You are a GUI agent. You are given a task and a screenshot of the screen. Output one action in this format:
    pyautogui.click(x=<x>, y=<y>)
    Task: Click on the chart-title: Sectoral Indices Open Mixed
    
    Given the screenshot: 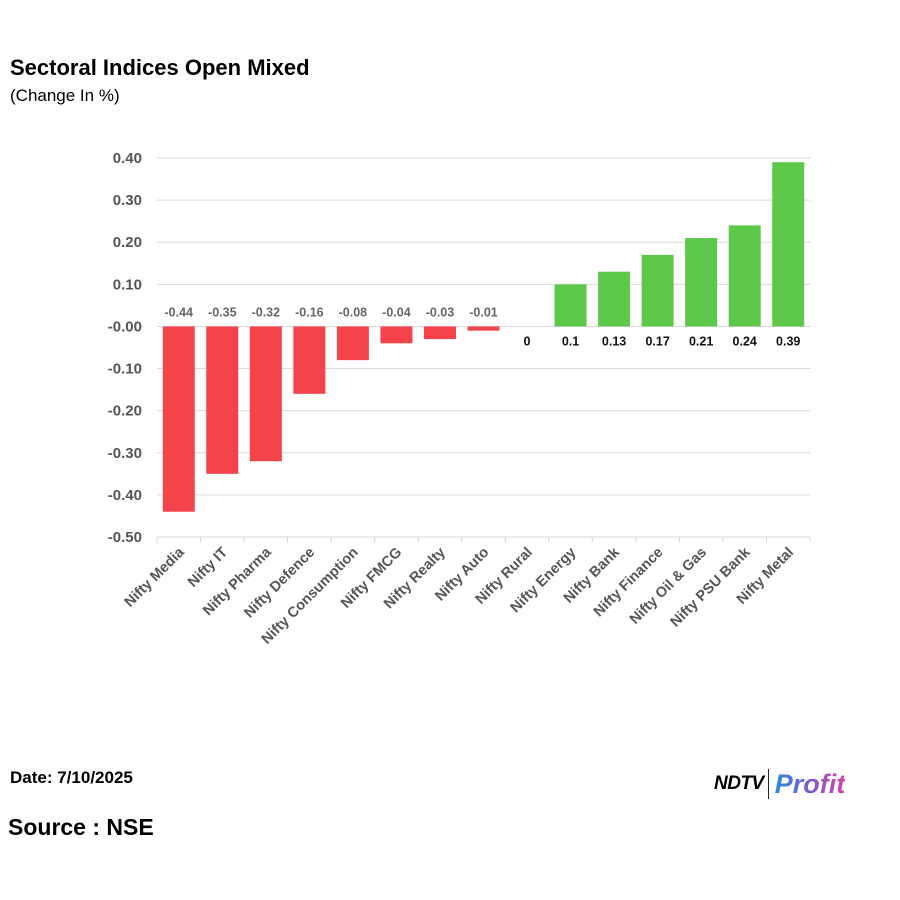 What is the action you would take?
    pyautogui.click(x=160, y=67)
    